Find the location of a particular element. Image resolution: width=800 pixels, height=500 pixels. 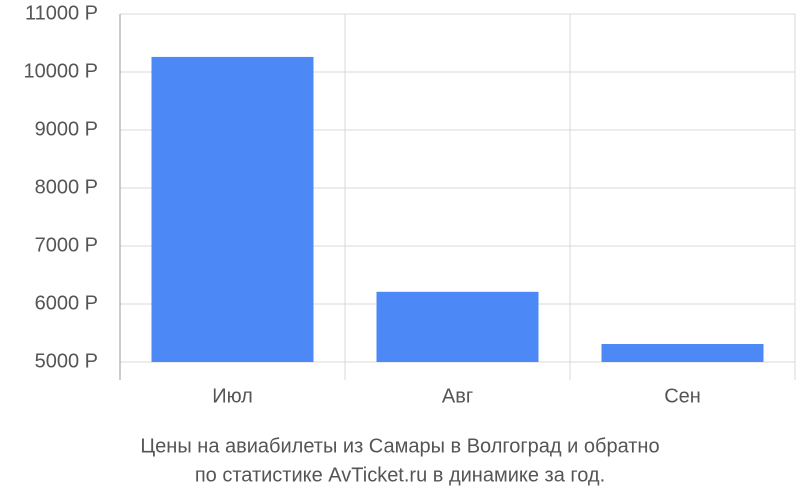

y-tick-label: 5000 Р is located at coordinates (66, 361).